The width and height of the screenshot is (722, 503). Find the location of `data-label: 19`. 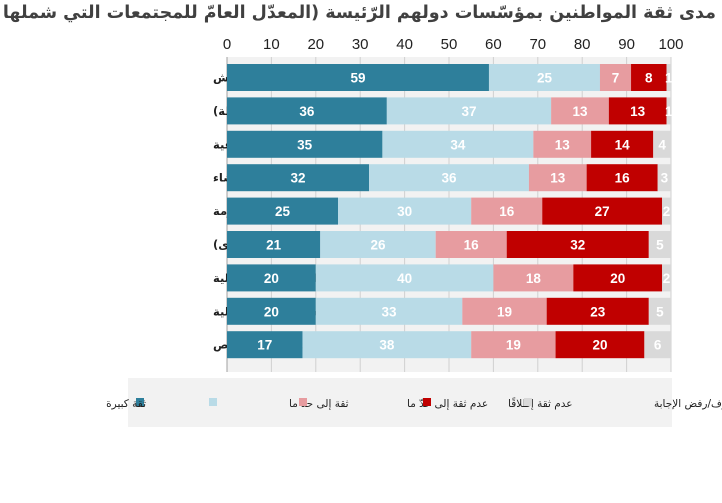

data-label: 19 is located at coordinates (504, 311).